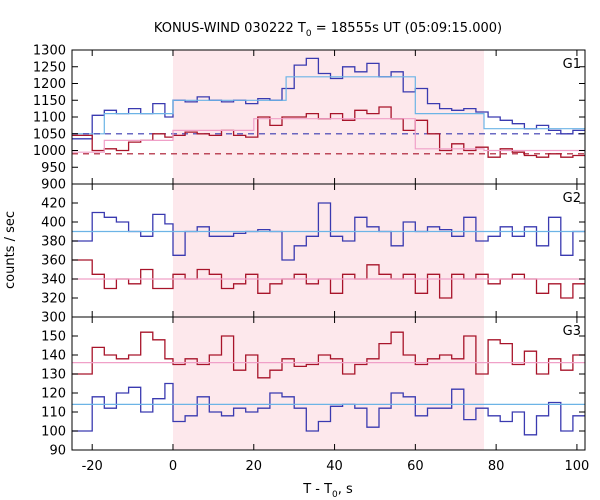 This screenshot has width=600, height=500. What do you see at coordinates (327, 491) in the screenshot?
I see `x-axis-label: T - T0, s` at bounding box center [327, 491].